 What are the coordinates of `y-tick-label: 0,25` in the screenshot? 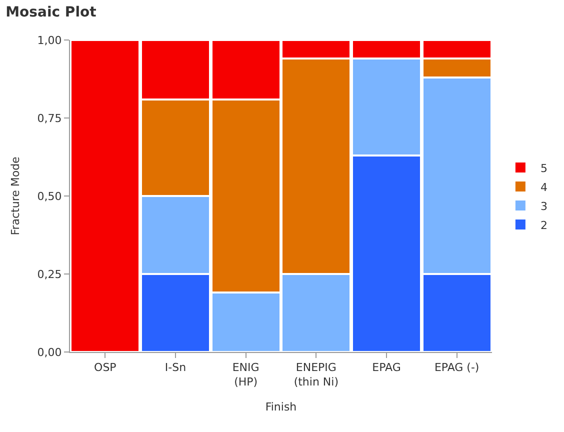 It's located at (49, 274).